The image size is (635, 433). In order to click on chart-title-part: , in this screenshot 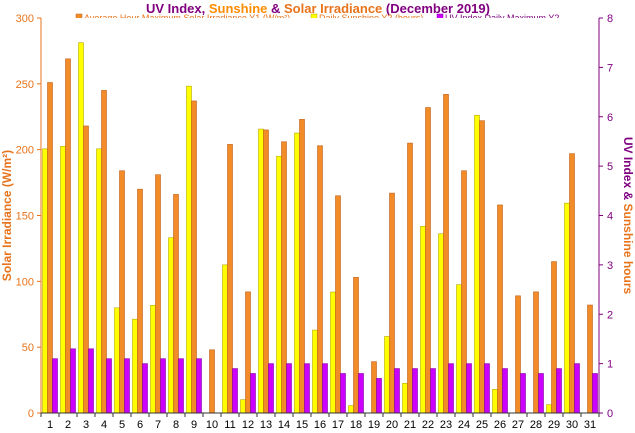, I will do `click(205, 8)`.